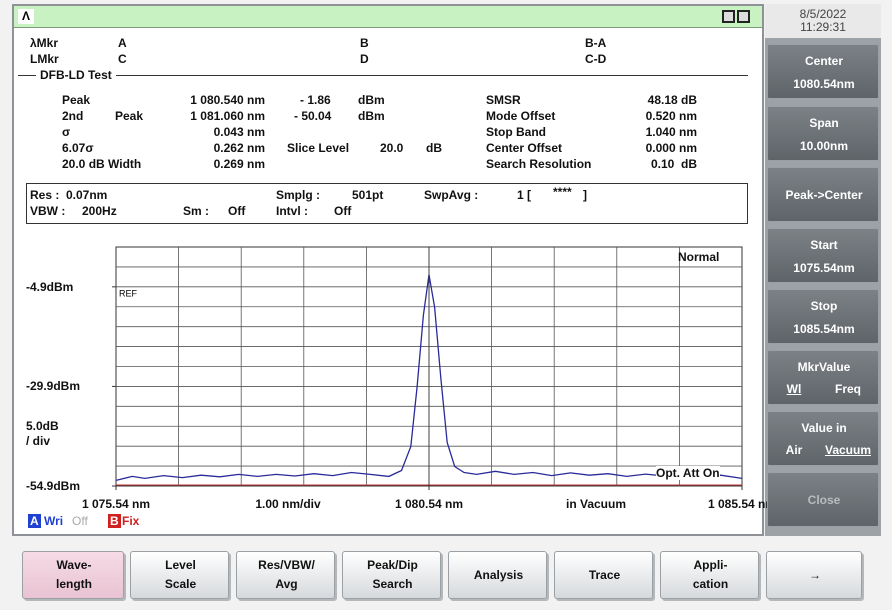 The image size is (892, 610). Describe the element at coordinates (824, 329) in the screenshot. I see `soft-key-value: 1085.54nm` at that location.